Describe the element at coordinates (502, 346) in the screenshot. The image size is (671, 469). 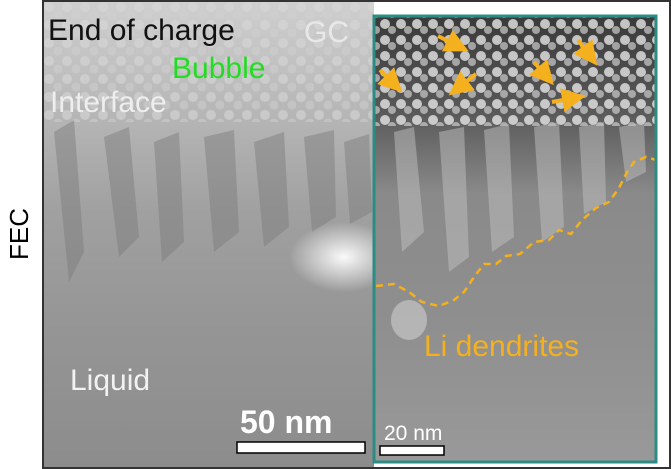
I see `li-dendrites-label: Li dendrites` at that location.